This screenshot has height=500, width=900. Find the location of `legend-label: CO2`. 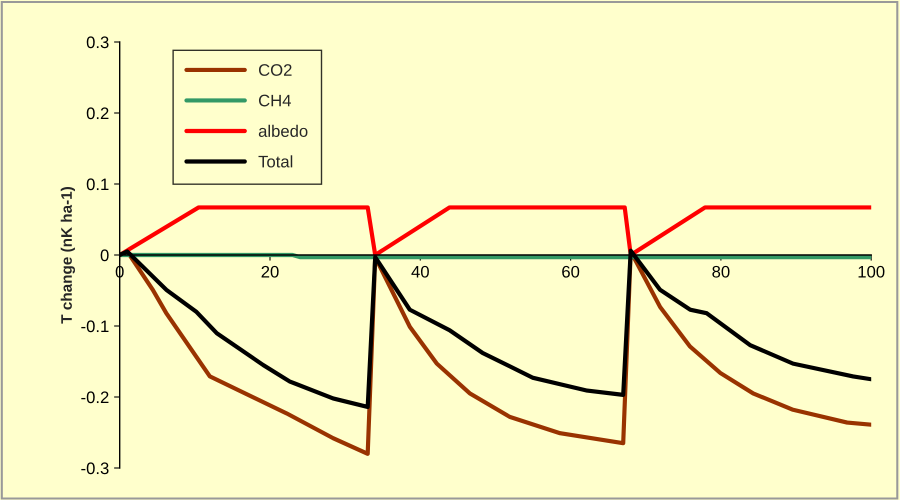

legend-label: CO2 is located at coordinates (275, 70).